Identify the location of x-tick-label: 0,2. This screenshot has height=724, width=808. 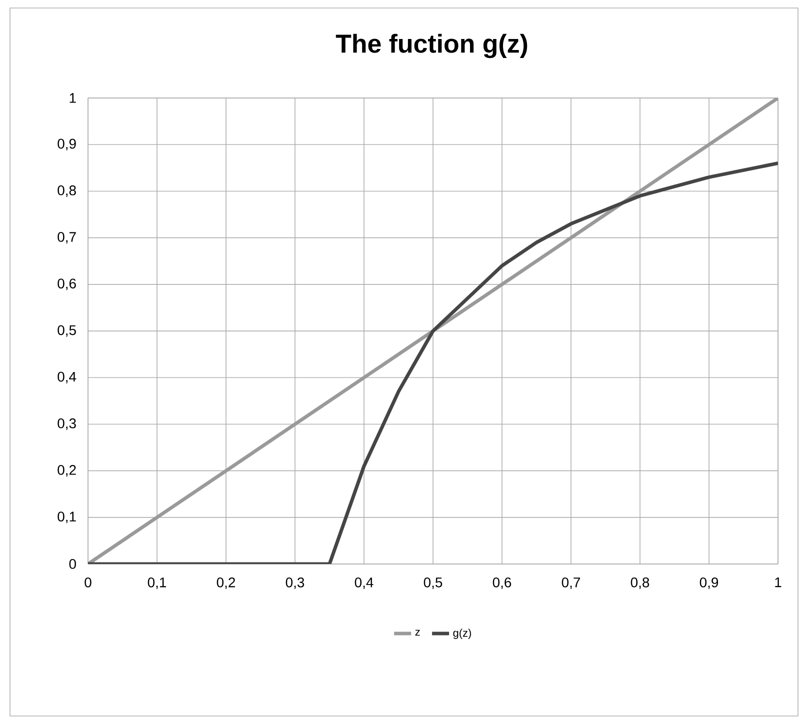
(226, 583).